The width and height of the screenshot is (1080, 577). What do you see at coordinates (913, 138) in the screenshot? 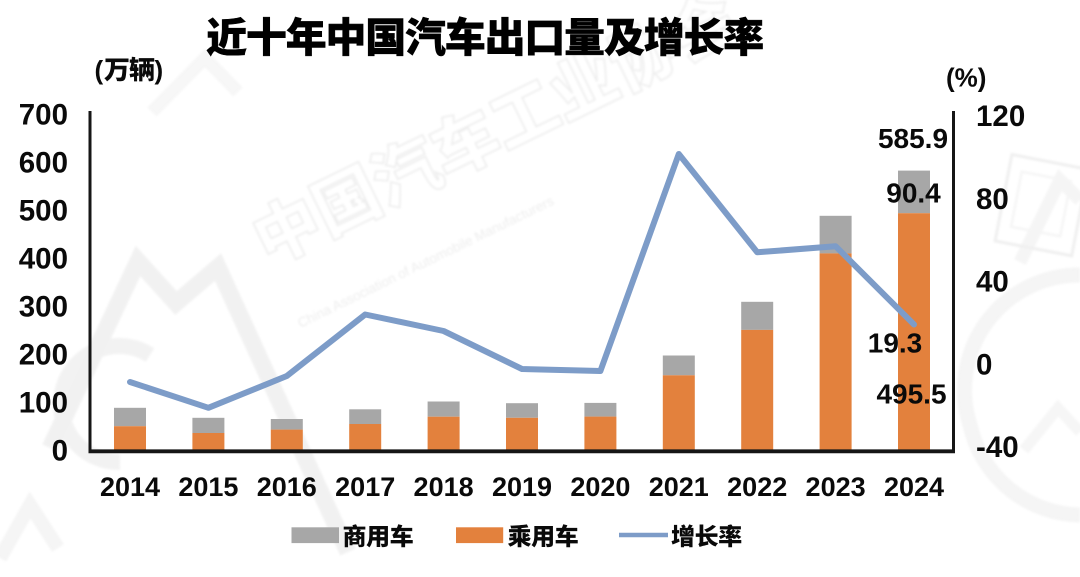
I see `svg-text: 585.9` at bounding box center [913, 138].